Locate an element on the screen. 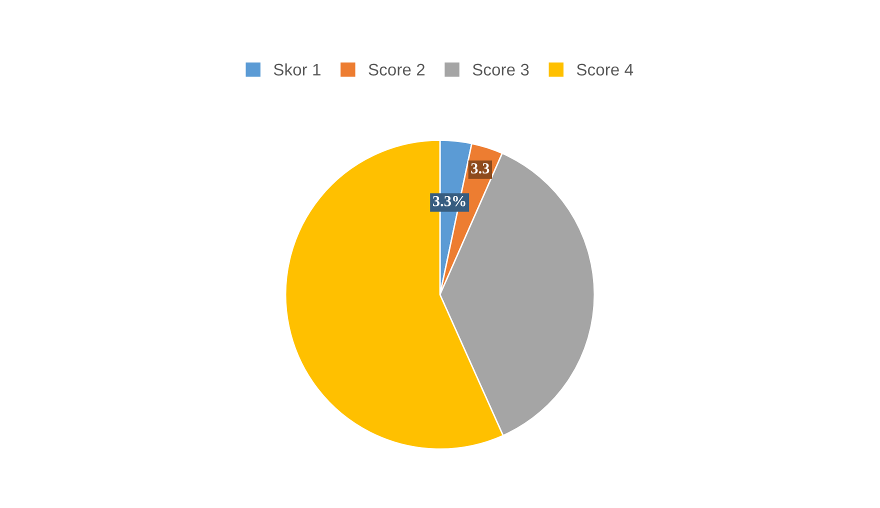 The image size is (880, 508). data-label: 3.3 is located at coordinates (480, 168).